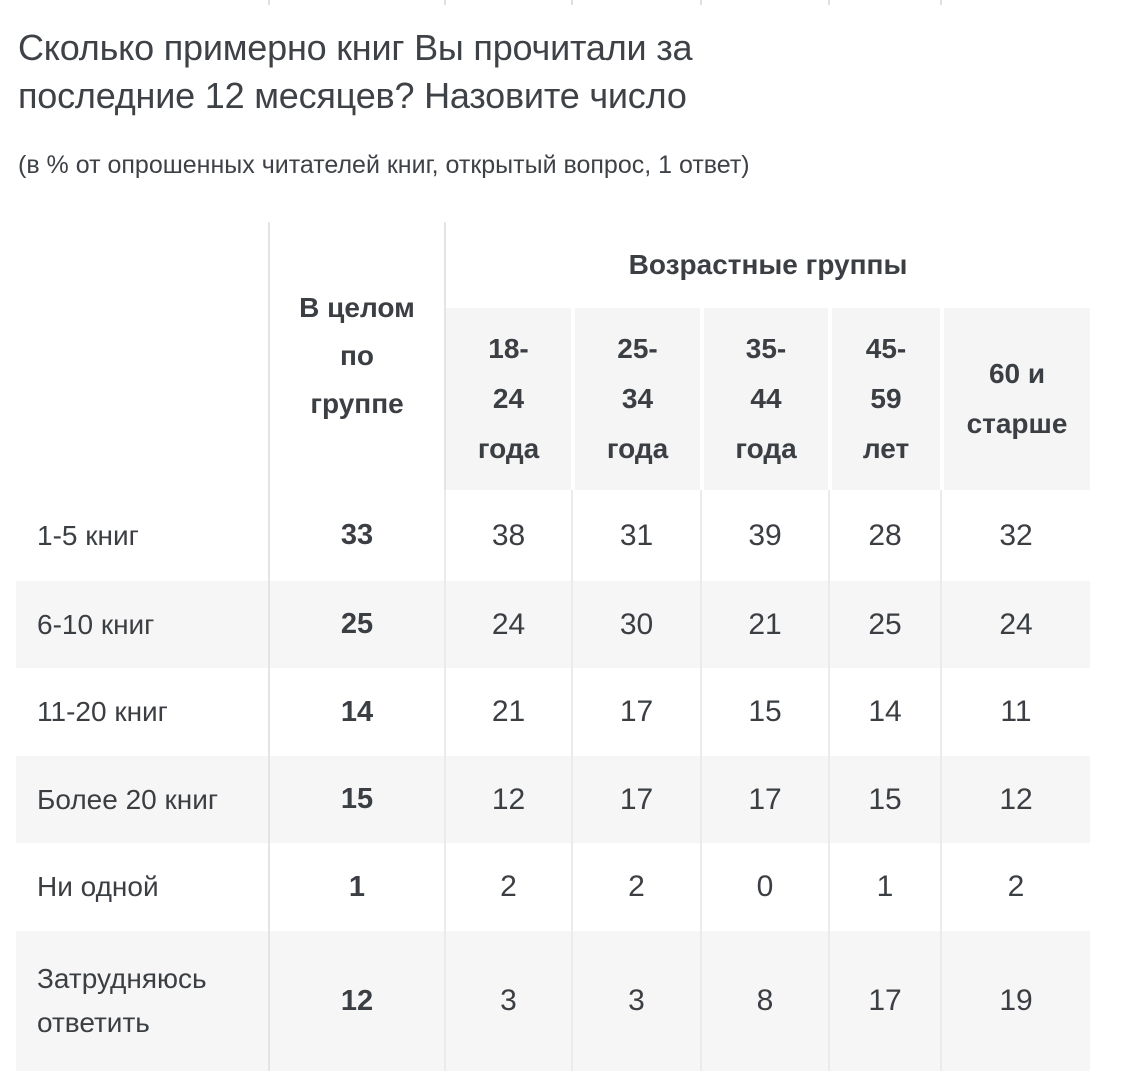 The image size is (1130, 1092). I want to click on cell-total: 1, so click(356, 887).